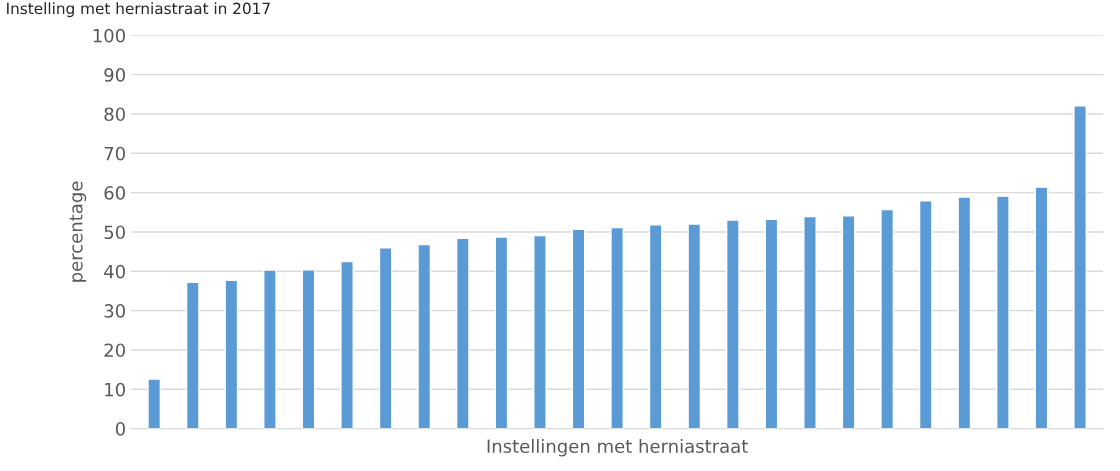 The image size is (1120, 471). What do you see at coordinates (114, 271) in the screenshot?
I see `y-tick-label: 40` at bounding box center [114, 271].